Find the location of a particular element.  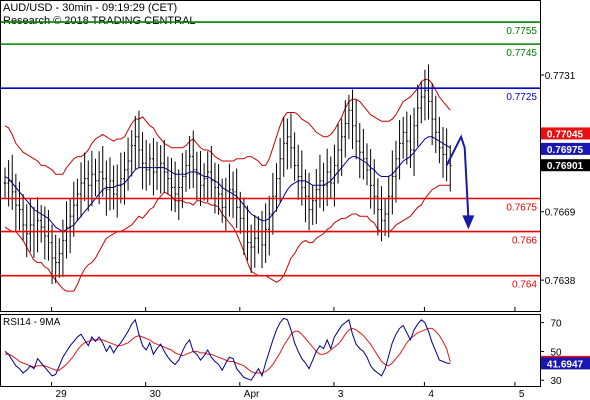

rsi-tag-text: 41.6947 is located at coordinates (565, 364).